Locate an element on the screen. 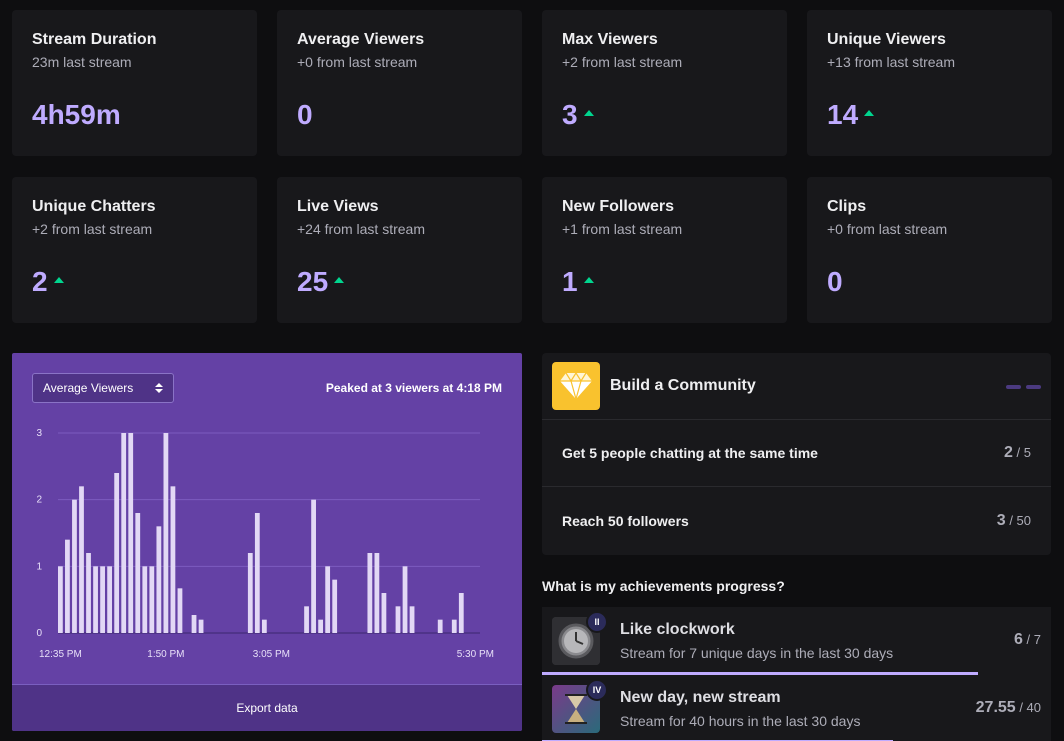 Image resolution: width=1064 pixels, height=741 pixels. achievement-title: New day, new stream is located at coordinates (700, 697).